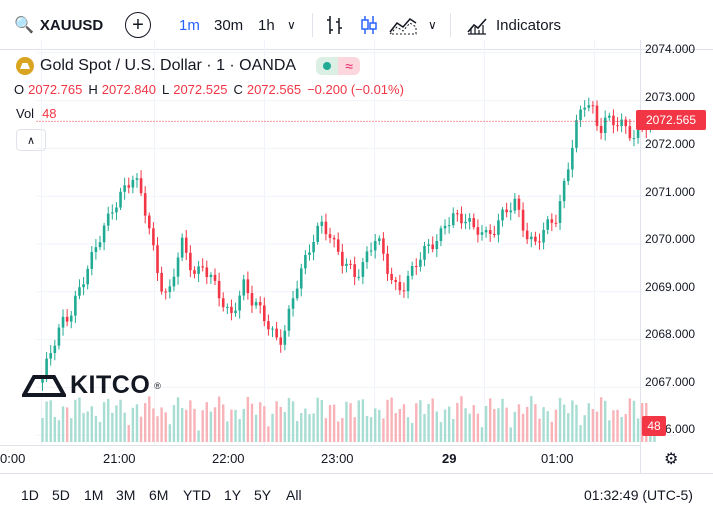  I want to click on high-value: 2072.840, so click(128, 89).